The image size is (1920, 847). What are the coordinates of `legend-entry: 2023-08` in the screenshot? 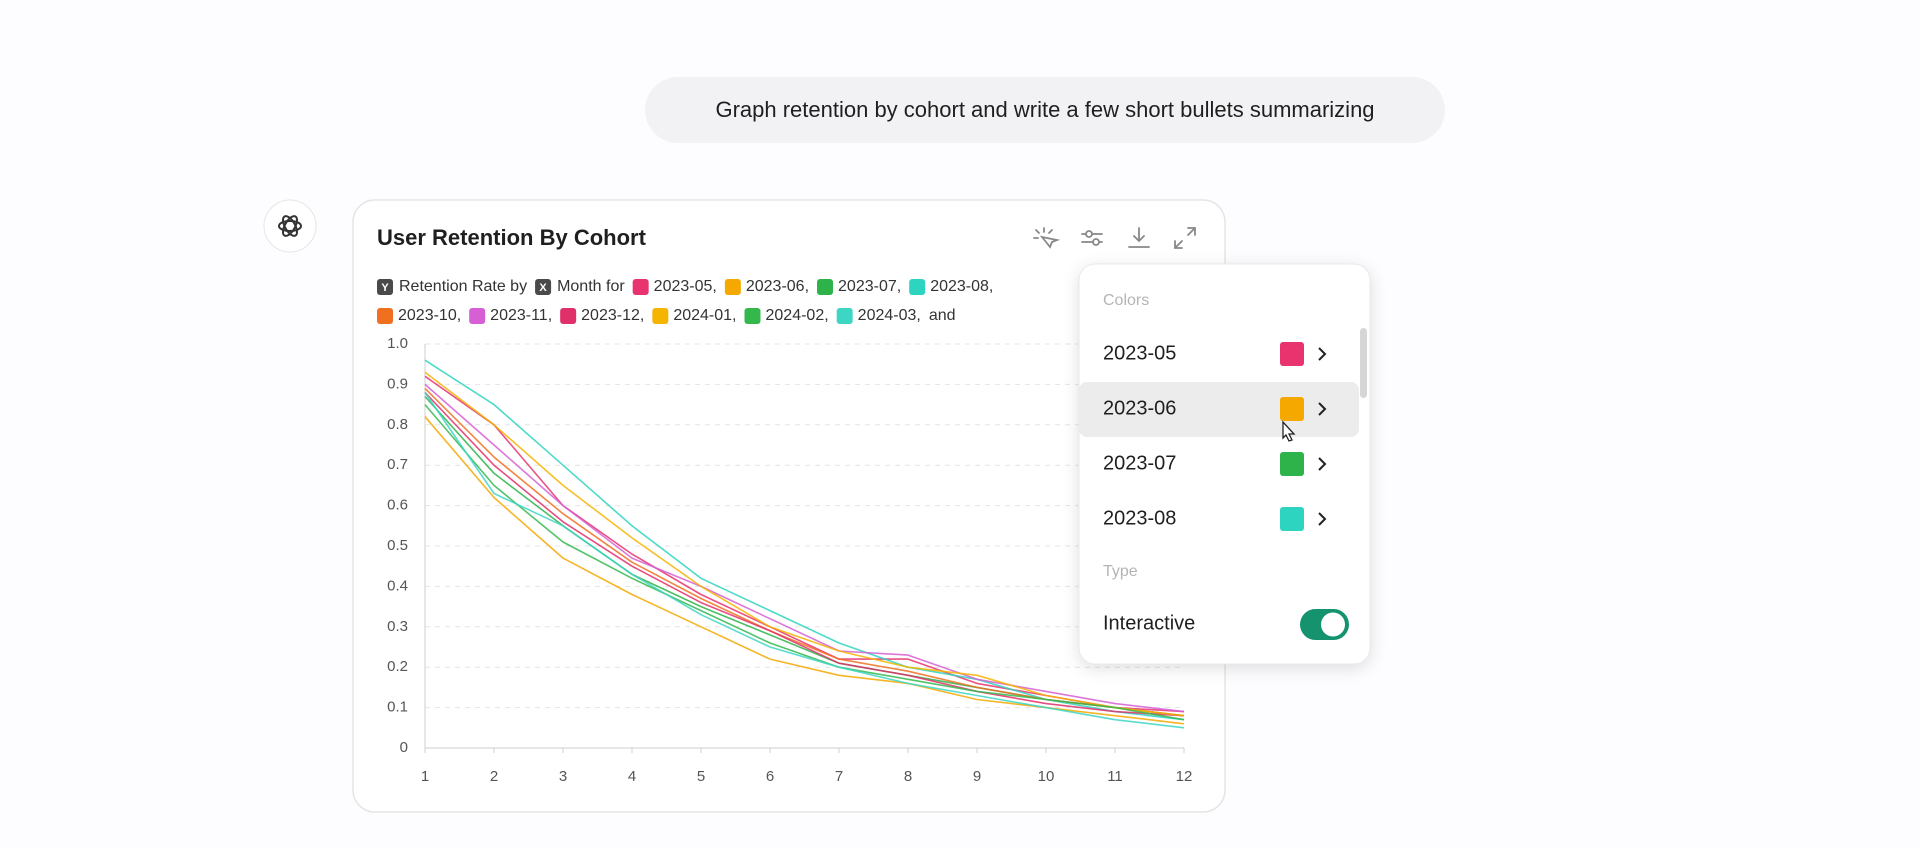 It's located at (959, 286).